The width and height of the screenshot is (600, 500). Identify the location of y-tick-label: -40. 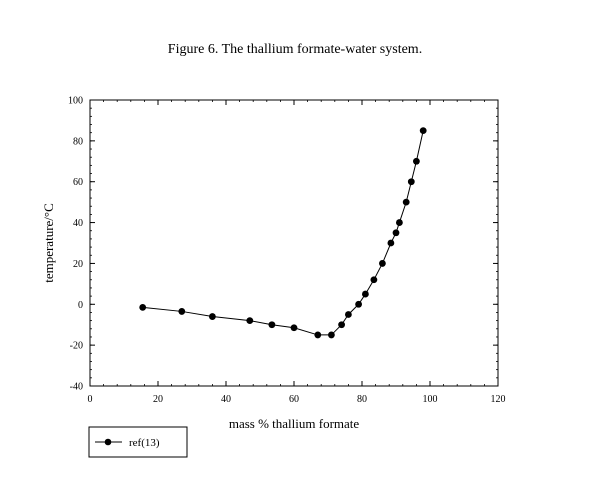
(76, 387).